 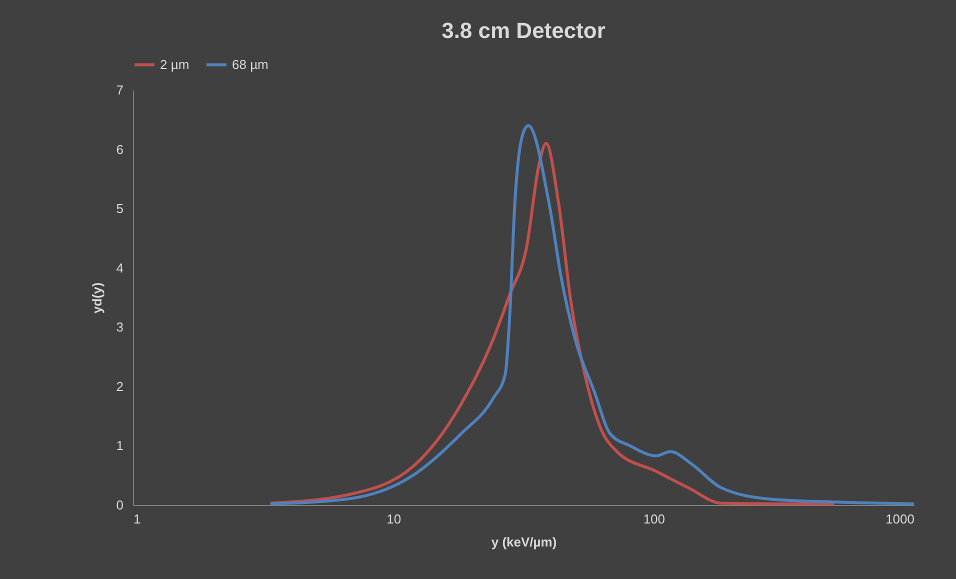 I want to click on y-tick-label: 6, so click(x=120, y=149).